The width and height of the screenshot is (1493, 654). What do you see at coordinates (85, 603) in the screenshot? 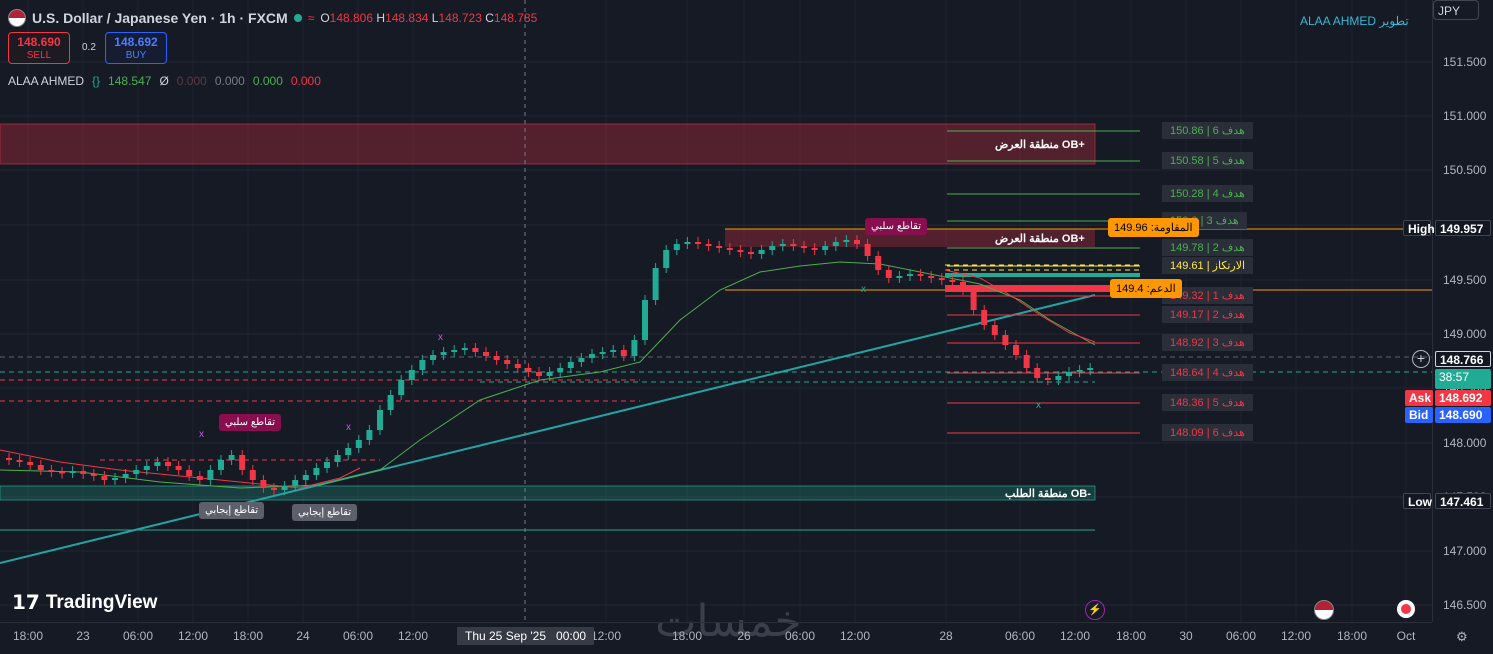
I see `tradingview-logo: 𝟭𝟳 TradingView` at bounding box center [85, 603].